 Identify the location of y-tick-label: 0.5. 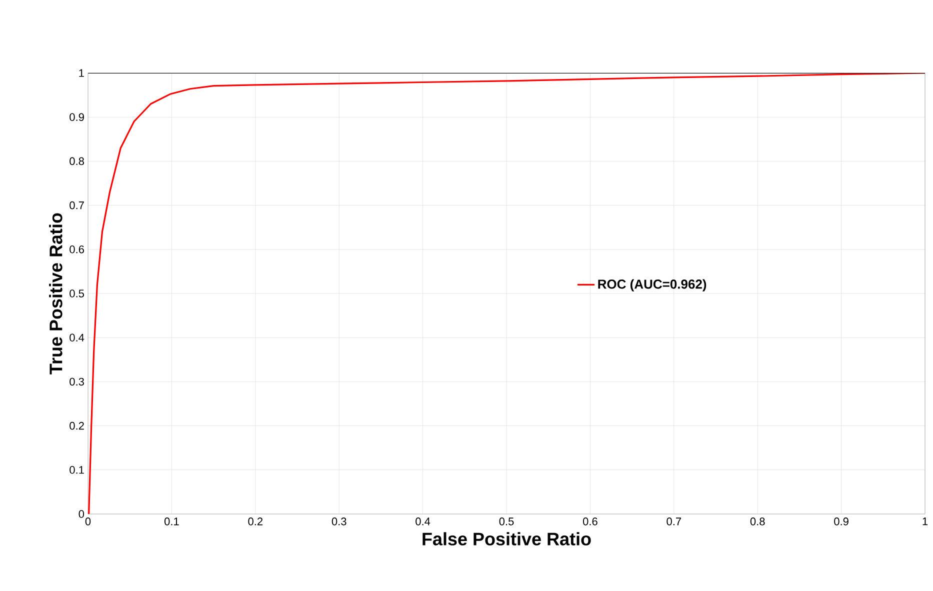
(77, 294).